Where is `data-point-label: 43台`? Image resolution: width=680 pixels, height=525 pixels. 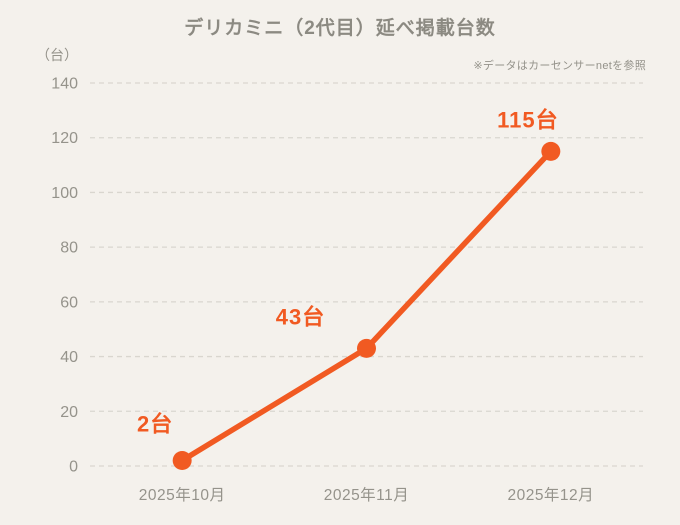 data-point-label: 43台 is located at coordinates (300, 316).